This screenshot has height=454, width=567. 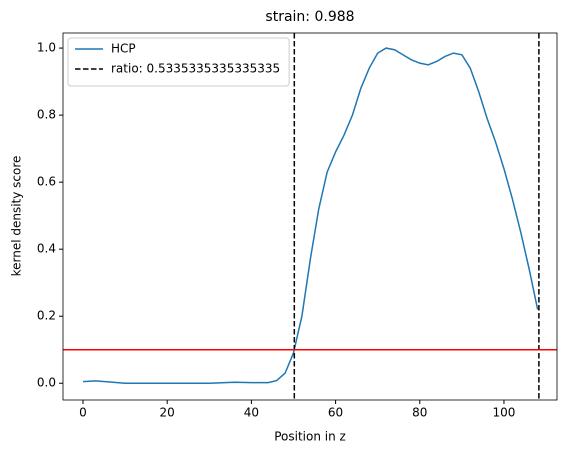 I want to click on y-axis-label: kernel density score, so click(x=17, y=216).